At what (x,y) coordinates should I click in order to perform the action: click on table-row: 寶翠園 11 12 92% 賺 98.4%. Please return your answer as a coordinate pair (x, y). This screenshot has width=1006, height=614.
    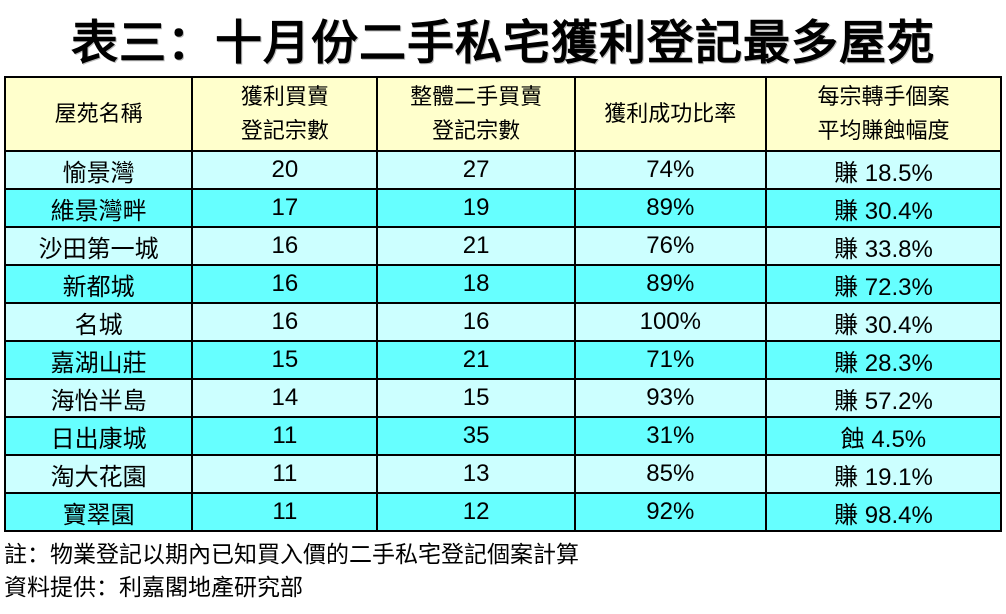
    Looking at the image, I should click on (503, 512).